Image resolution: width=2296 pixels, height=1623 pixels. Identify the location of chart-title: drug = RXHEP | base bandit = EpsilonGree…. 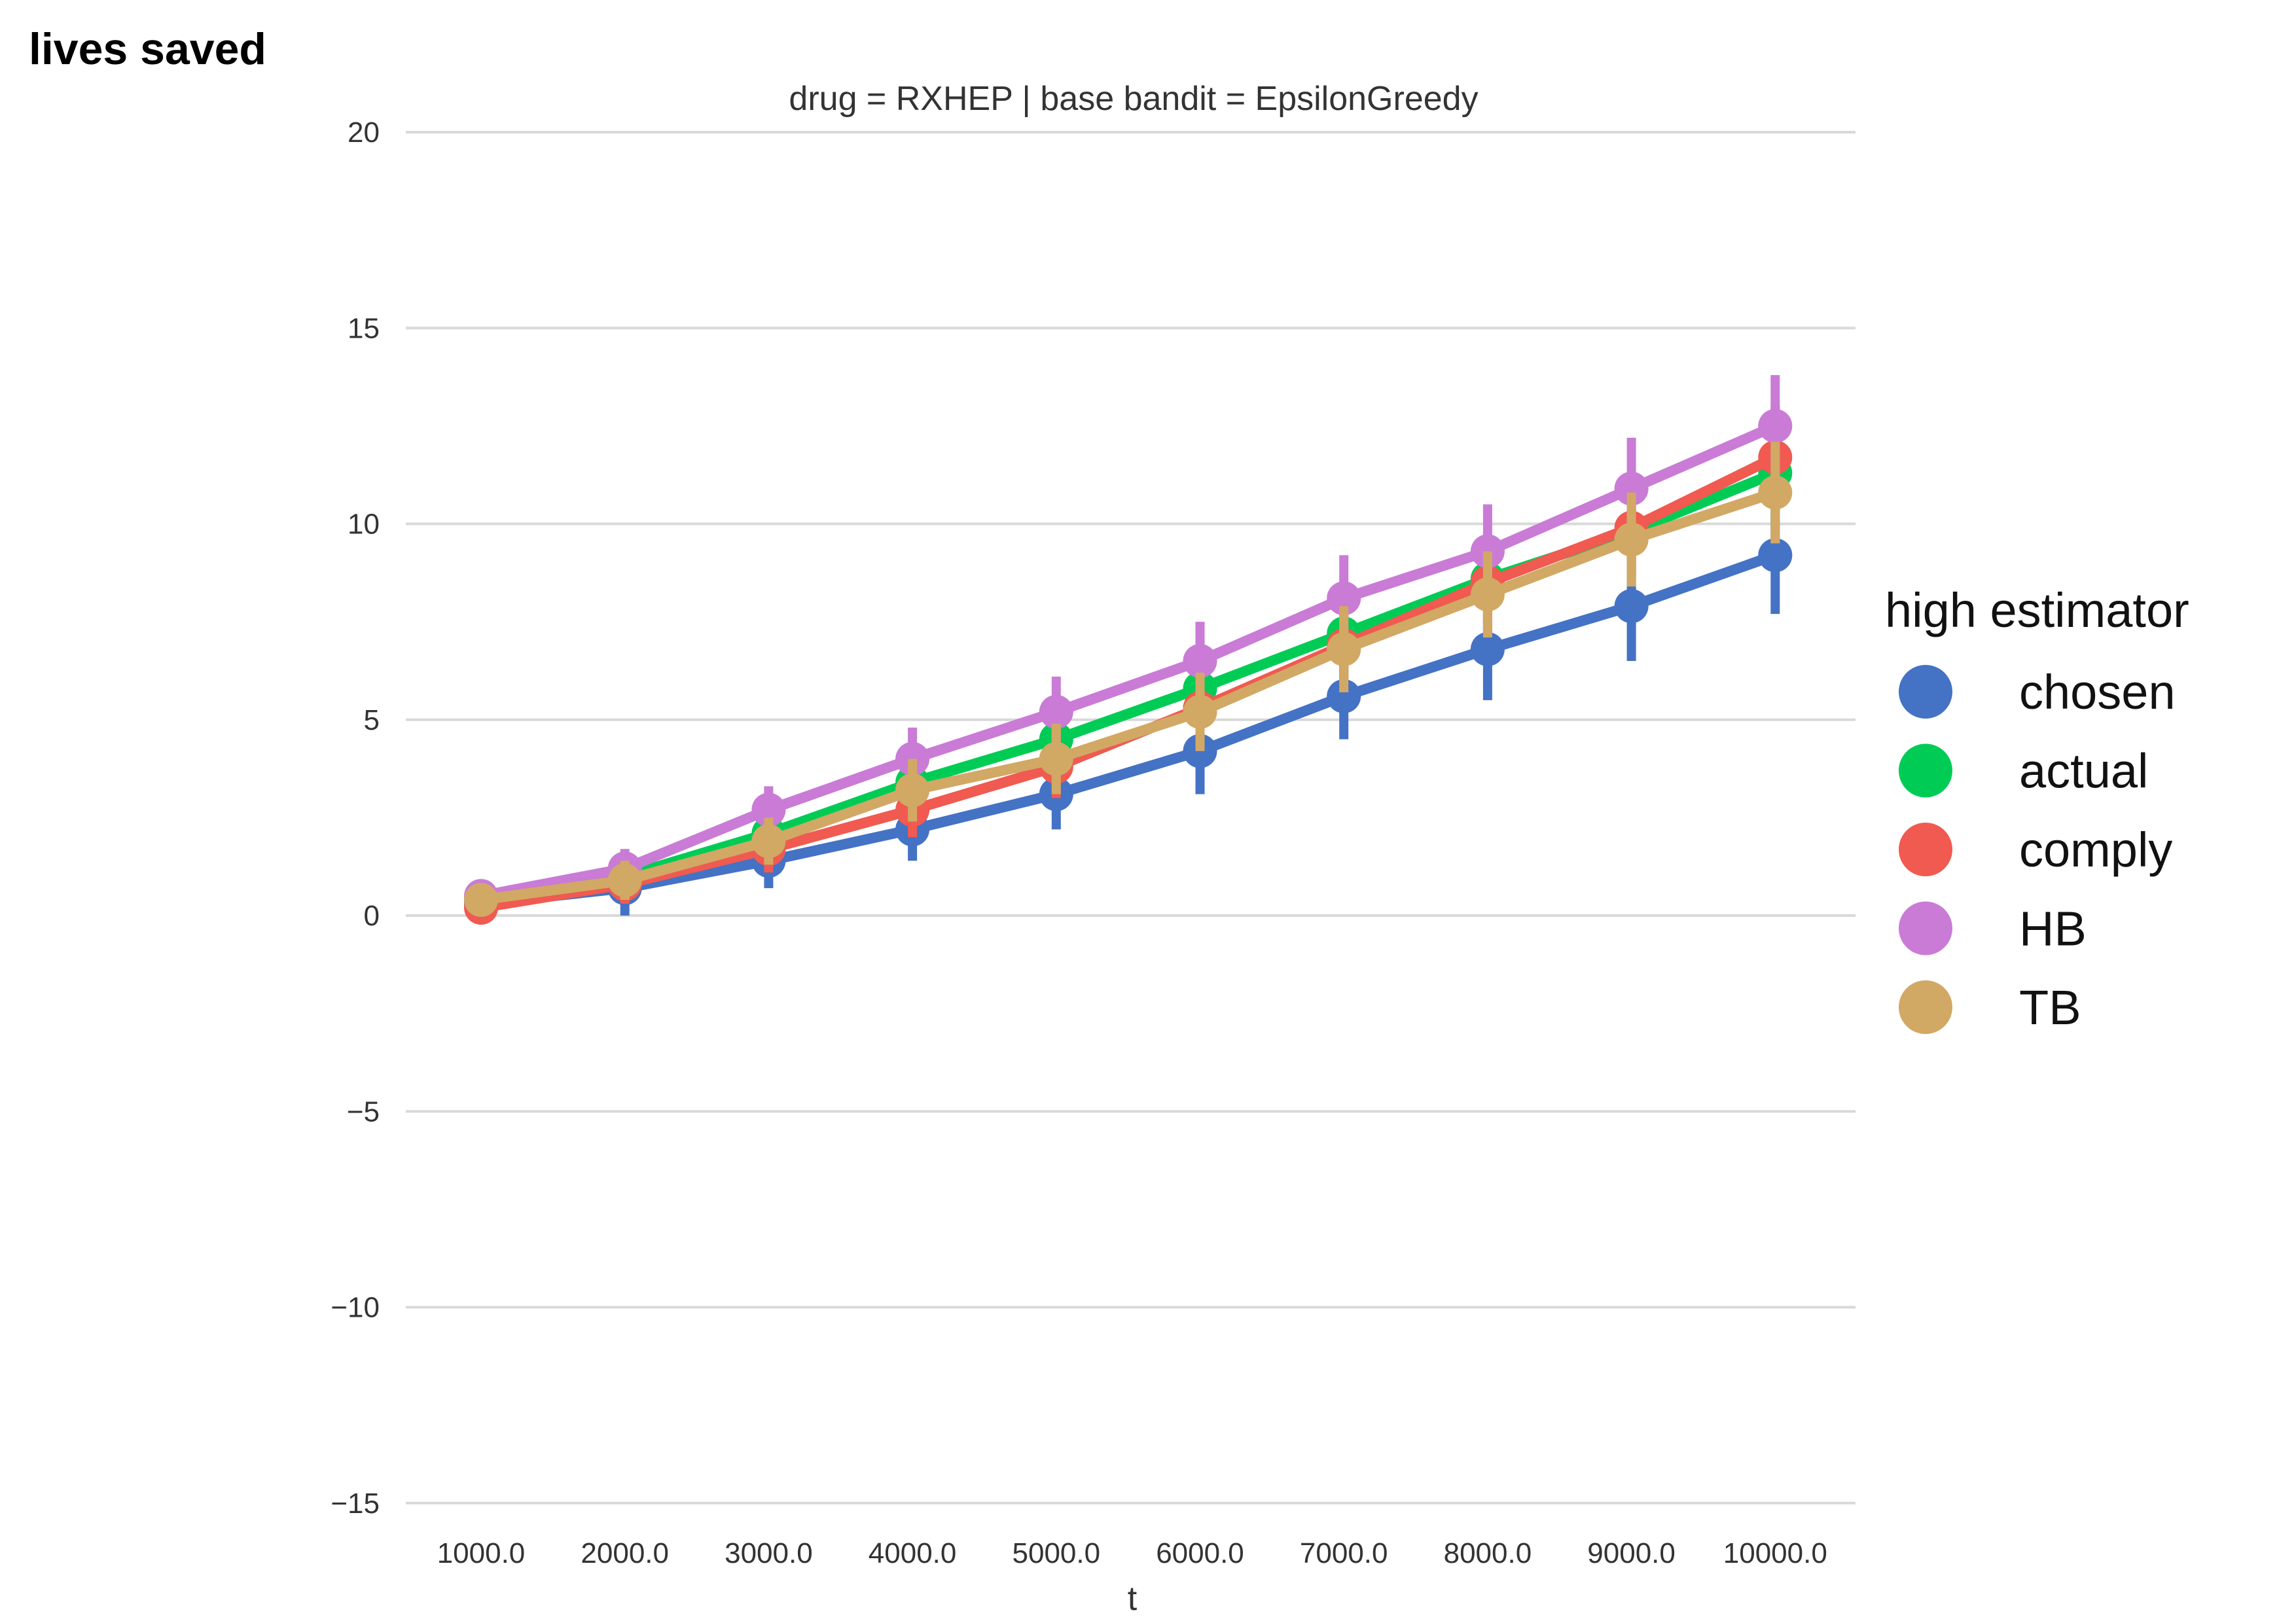
(1133, 99).